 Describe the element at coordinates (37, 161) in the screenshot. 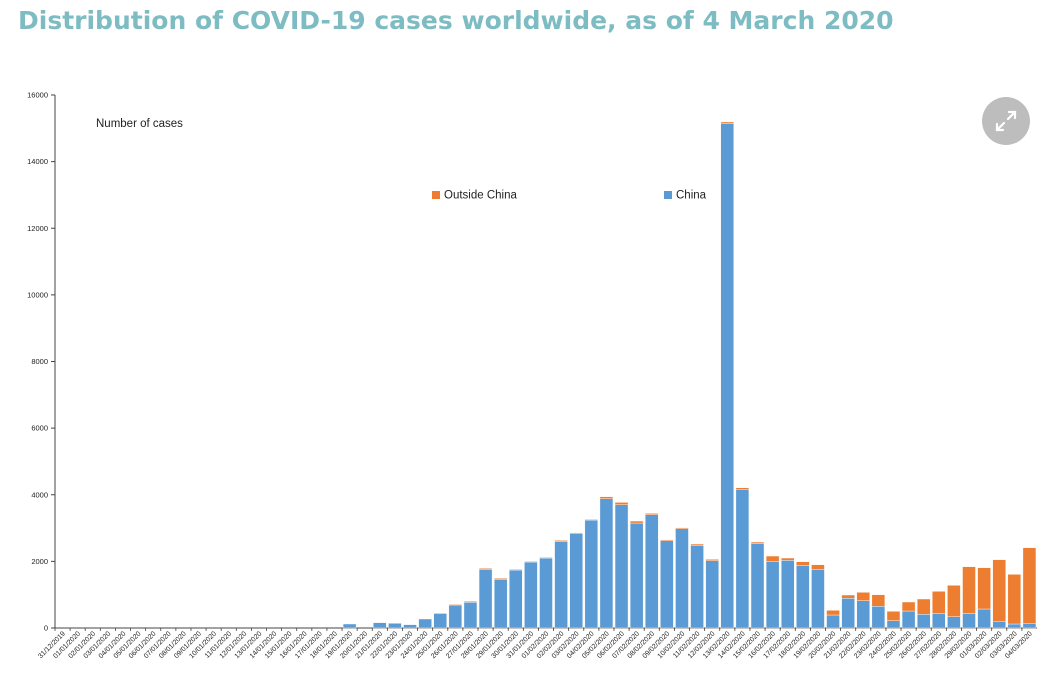

I see `y-tick-label: 14000` at that location.